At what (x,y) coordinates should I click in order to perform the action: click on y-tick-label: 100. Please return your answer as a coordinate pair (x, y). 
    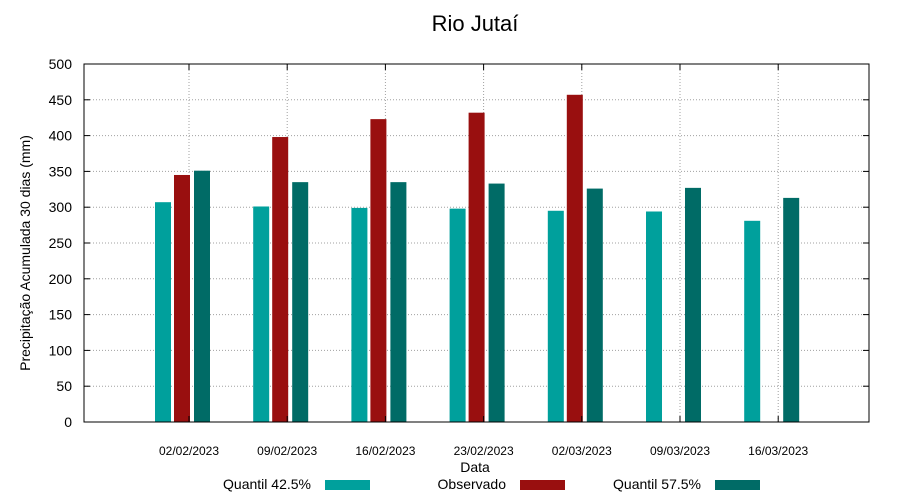
    Looking at the image, I should click on (61, 350).